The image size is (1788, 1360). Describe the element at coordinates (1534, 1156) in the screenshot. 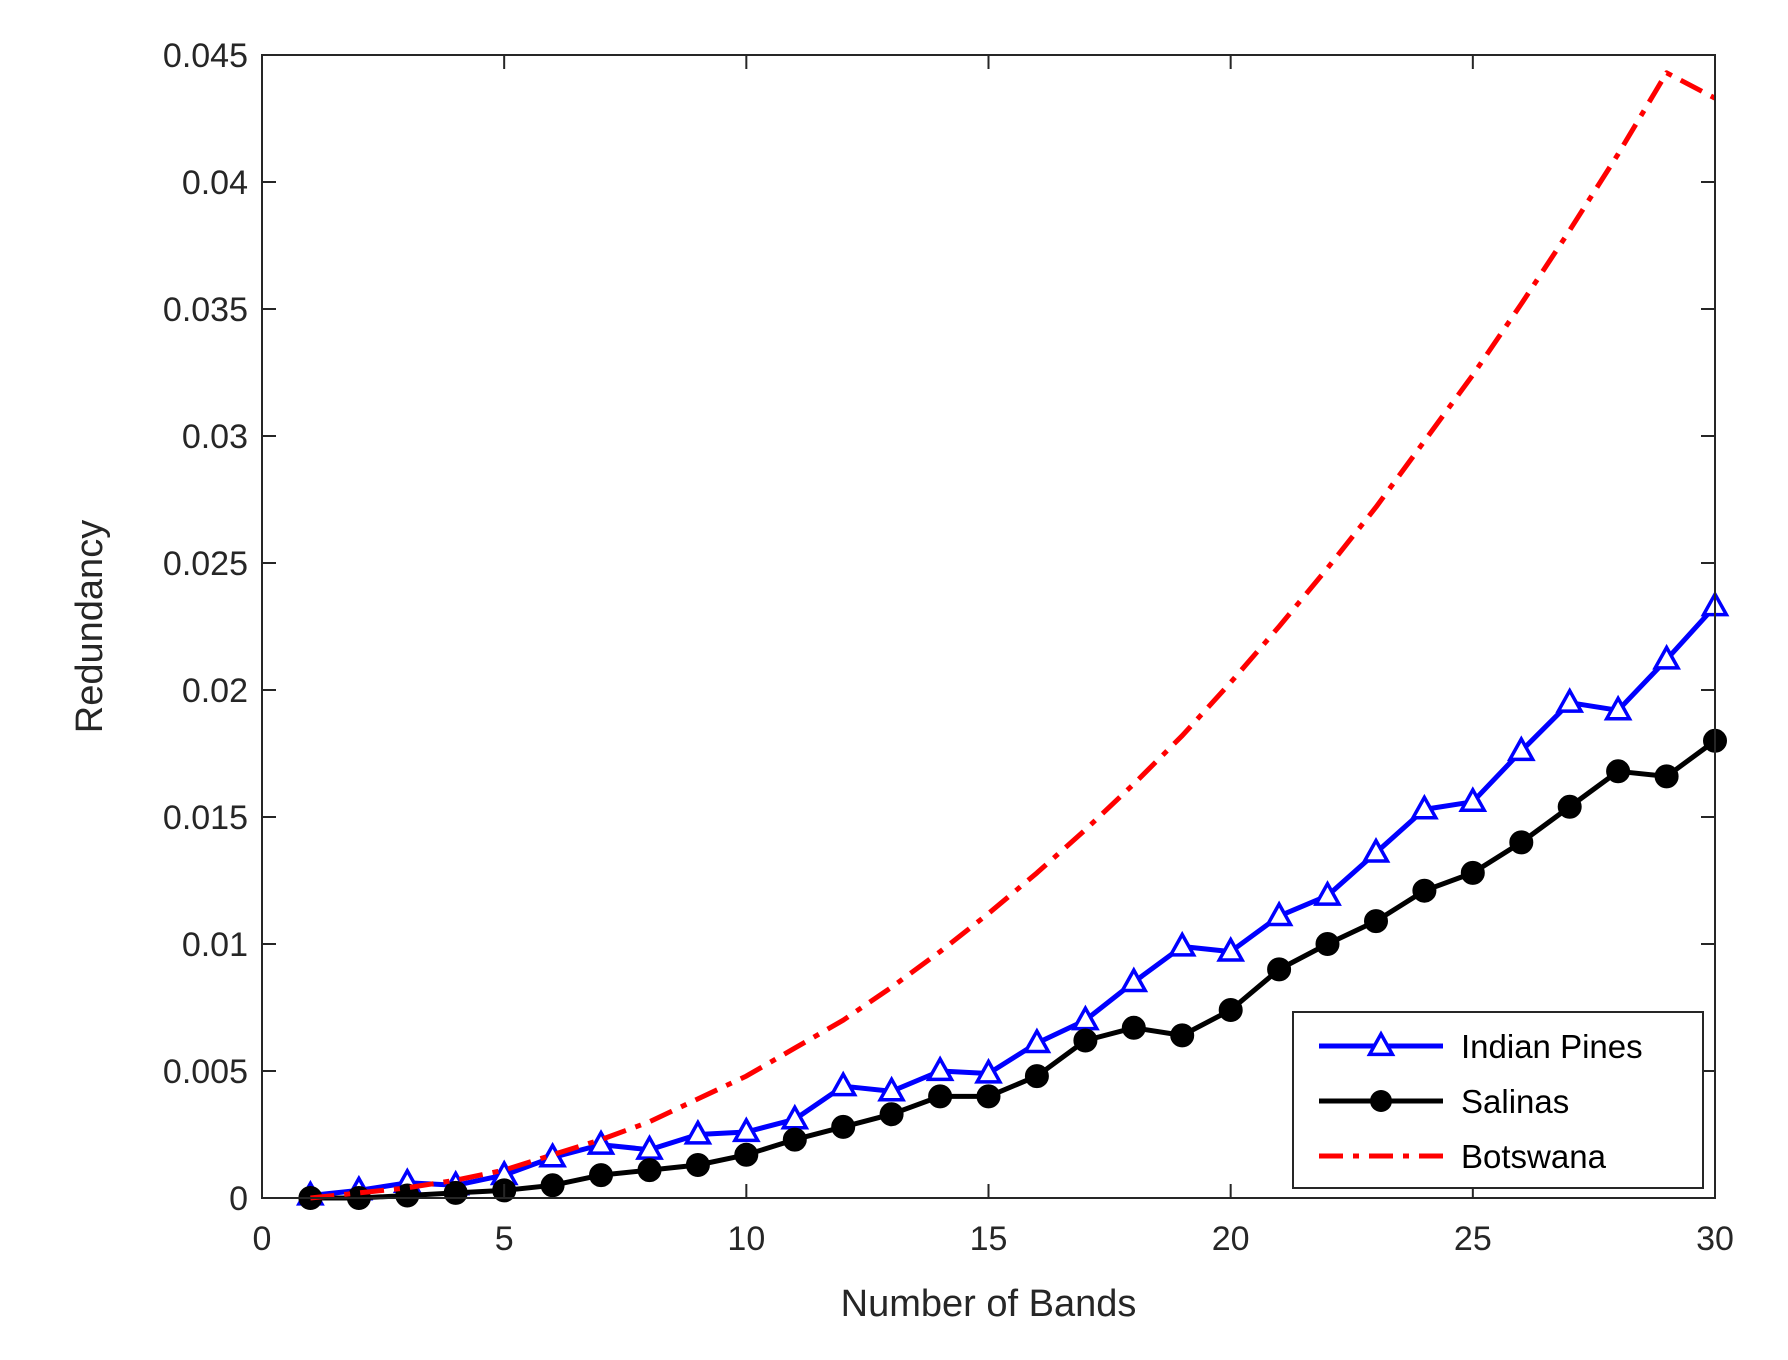

I see `legend-label: Botswana` at that location.